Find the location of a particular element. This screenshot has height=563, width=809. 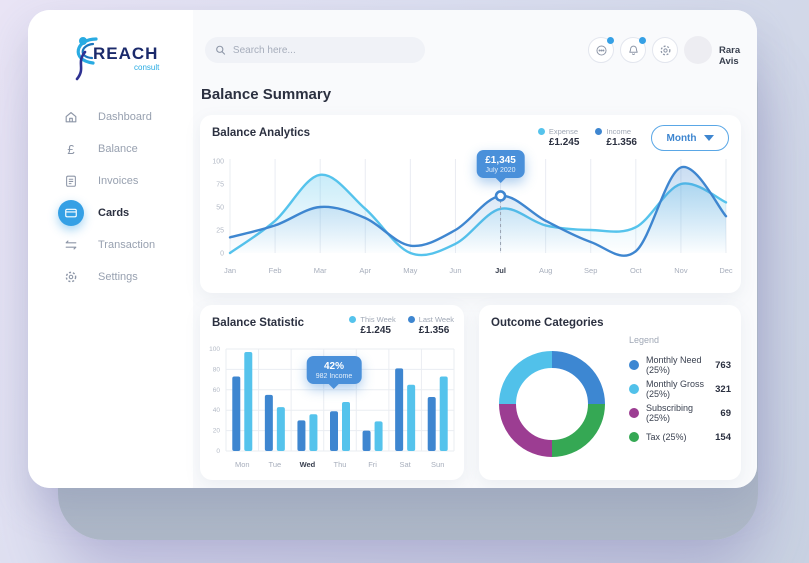

svg-text: Jul is located at coordinates (500, 270).